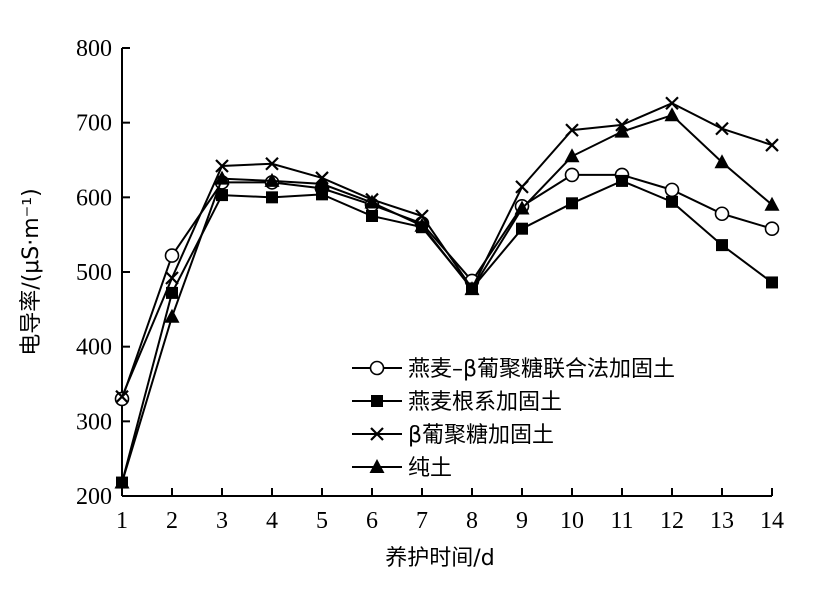  I want to click on y-tick-label: 800, so click(94, 49).